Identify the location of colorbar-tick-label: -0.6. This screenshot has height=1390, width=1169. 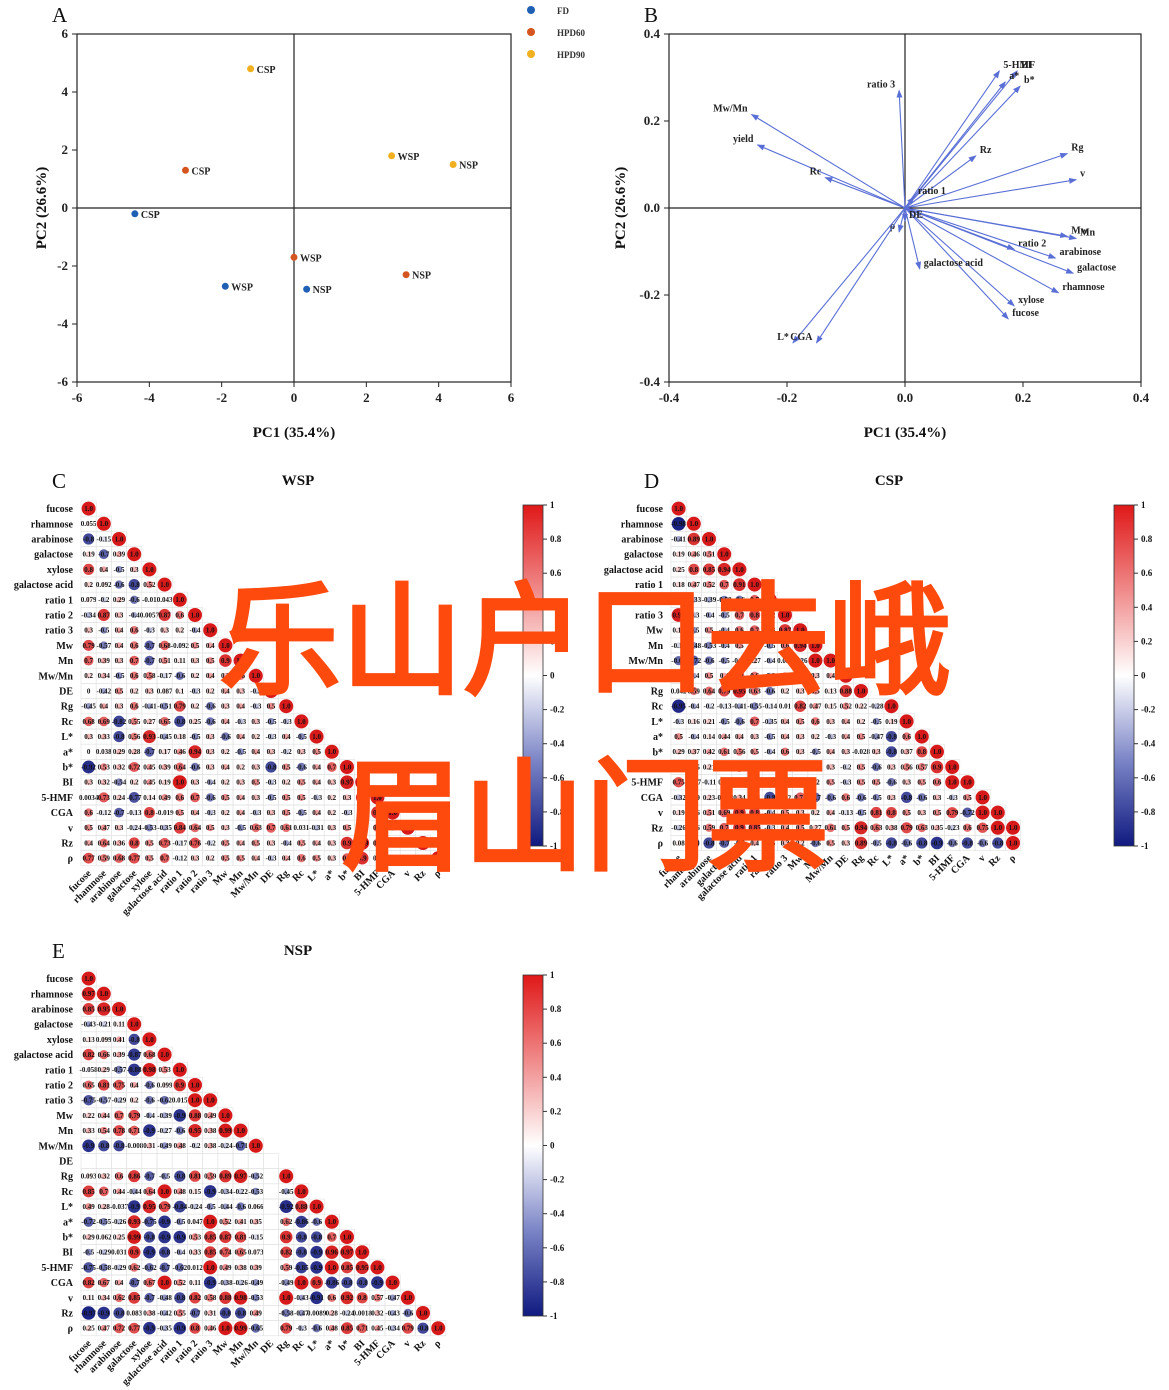
(1148, 778).